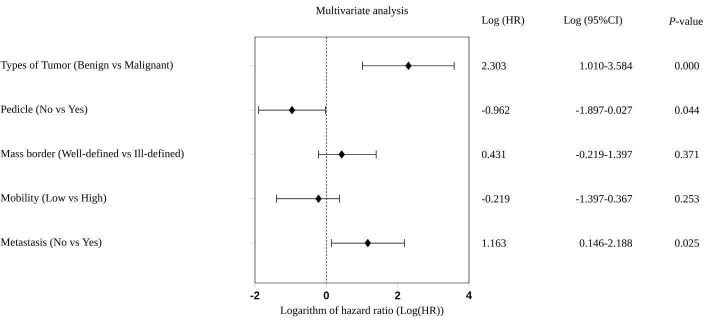  Describe the element at coordinates (687, 154) in the screenshot. I see `text: 0.371` at that location.